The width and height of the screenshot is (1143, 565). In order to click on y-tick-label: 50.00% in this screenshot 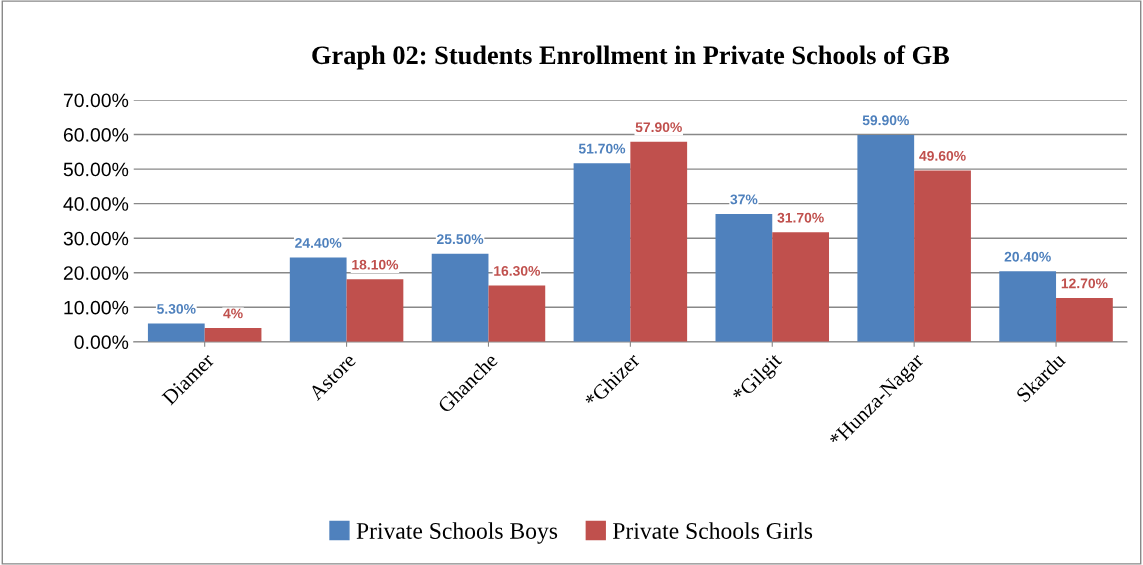, I will do `click(96, 169)`.